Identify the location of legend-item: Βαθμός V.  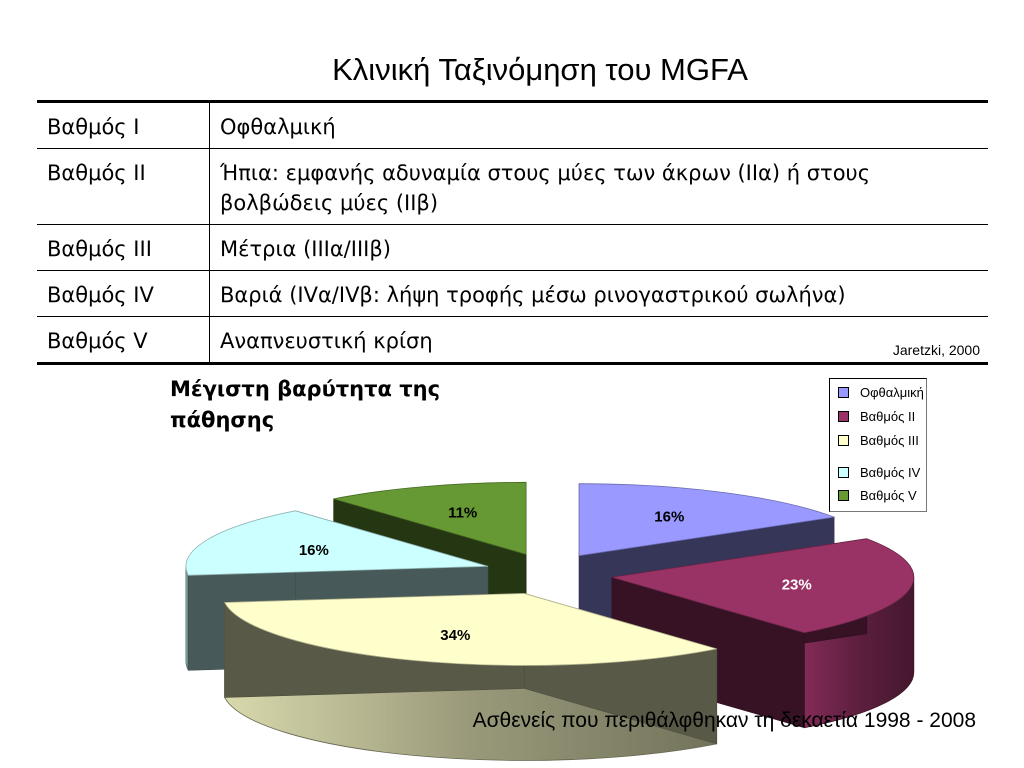
(877, 495).